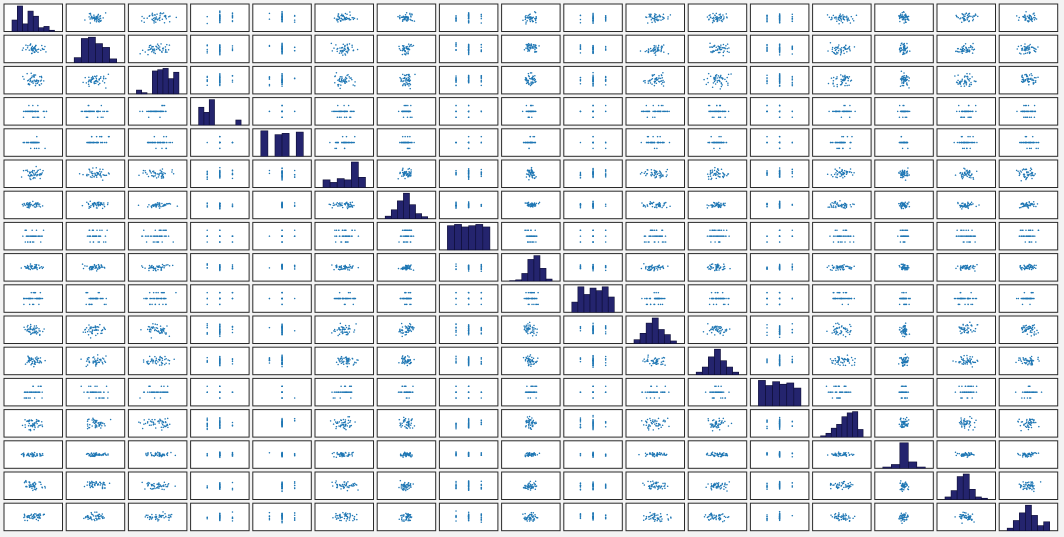 This screenshot has height=537, width=1064. Describe the element at coordinates (238, 122) in the screenshot. I see `histogram-bar` at that location.